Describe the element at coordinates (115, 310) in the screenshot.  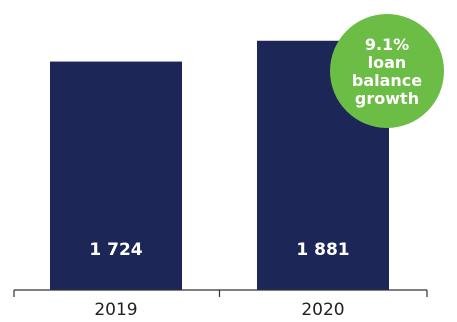
I see `x-tick-label-2019: 2019` at that location.